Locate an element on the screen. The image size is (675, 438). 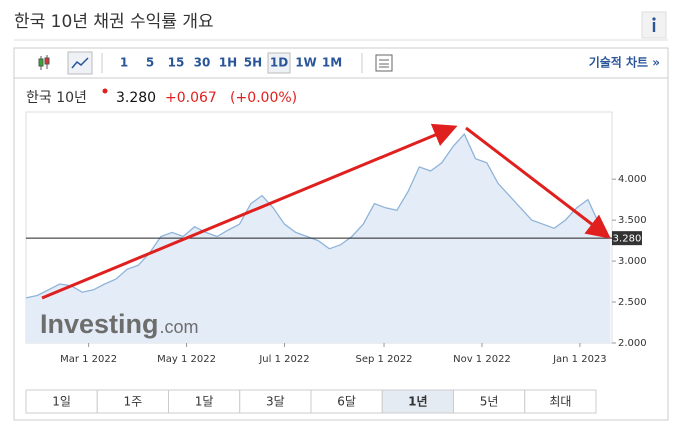
line-icon is located at coordinates (80, 63).